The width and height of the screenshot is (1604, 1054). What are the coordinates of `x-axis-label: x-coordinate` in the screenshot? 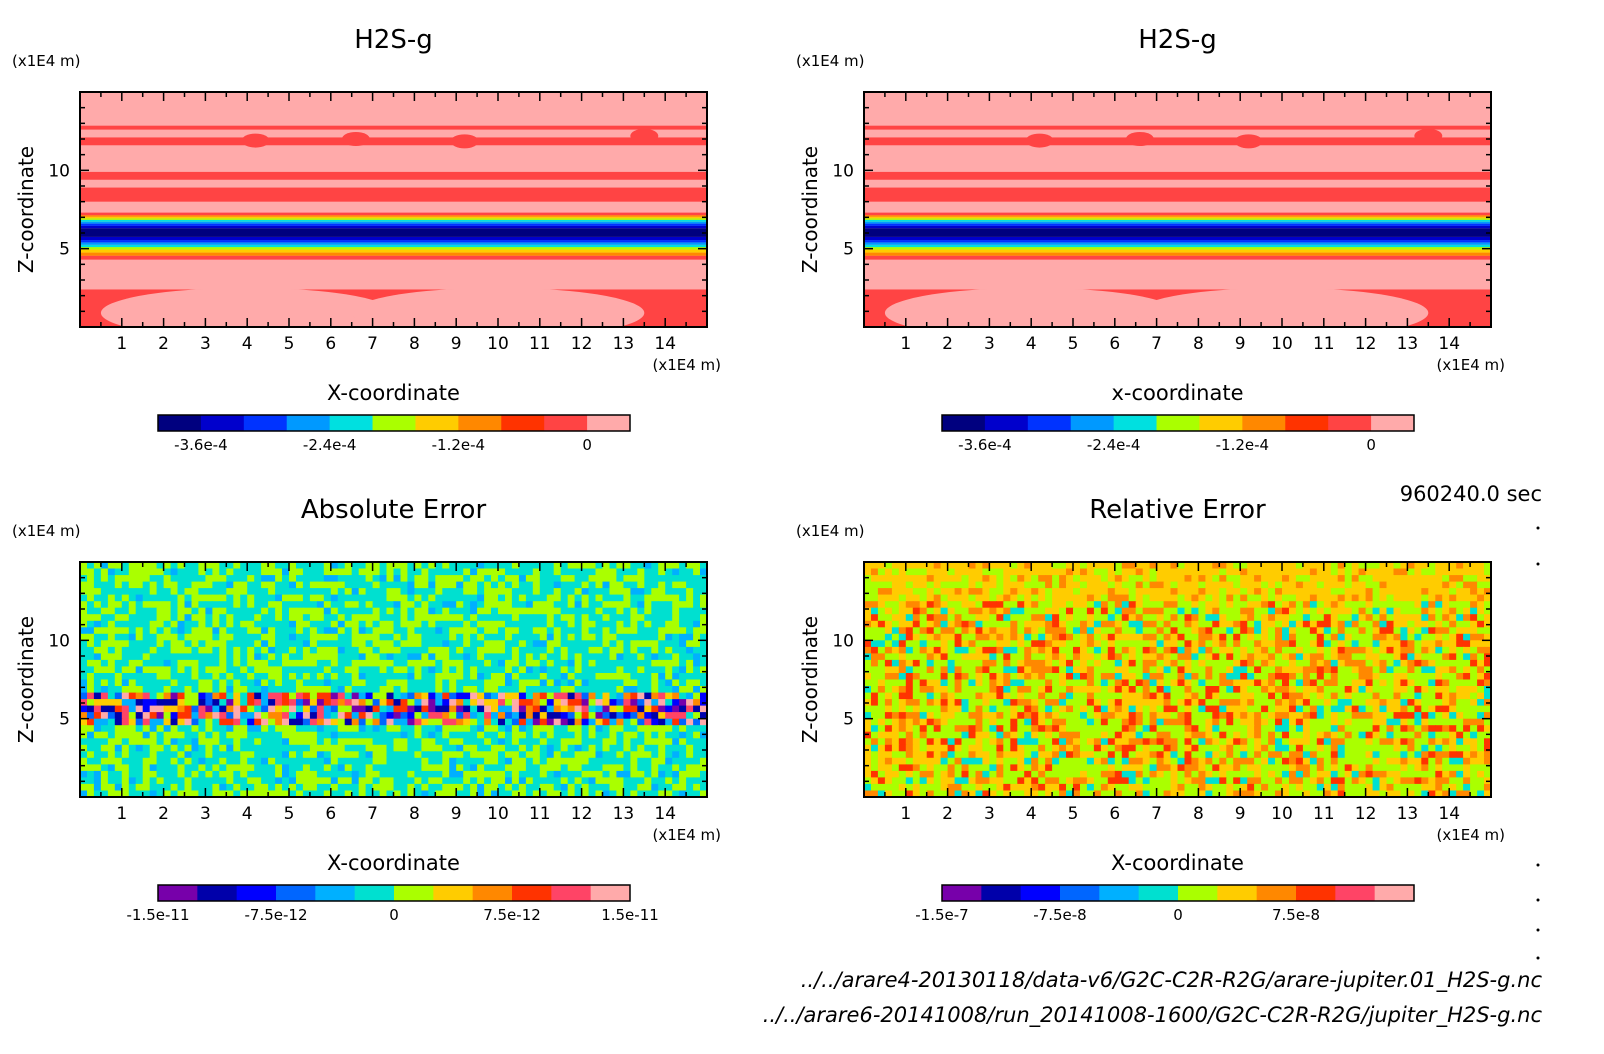 It's located at (1177, 393).